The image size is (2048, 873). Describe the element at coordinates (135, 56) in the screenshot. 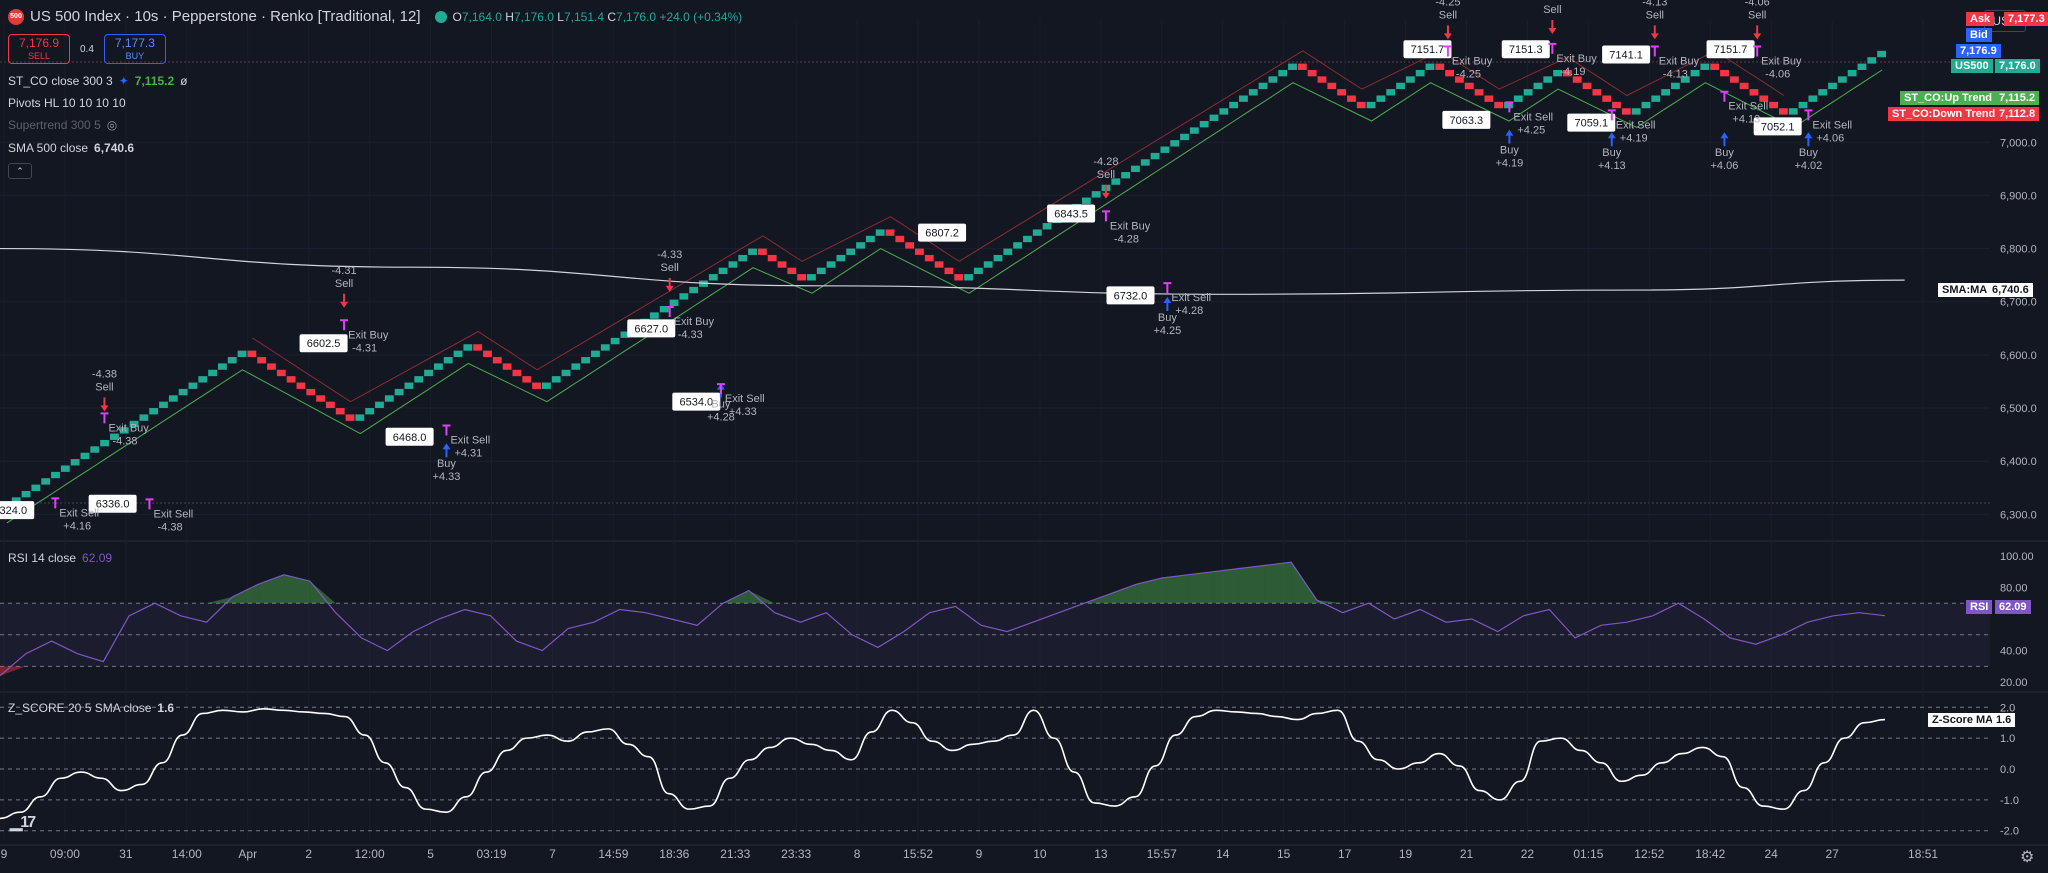

I see `buy-label: BUY` at that location.